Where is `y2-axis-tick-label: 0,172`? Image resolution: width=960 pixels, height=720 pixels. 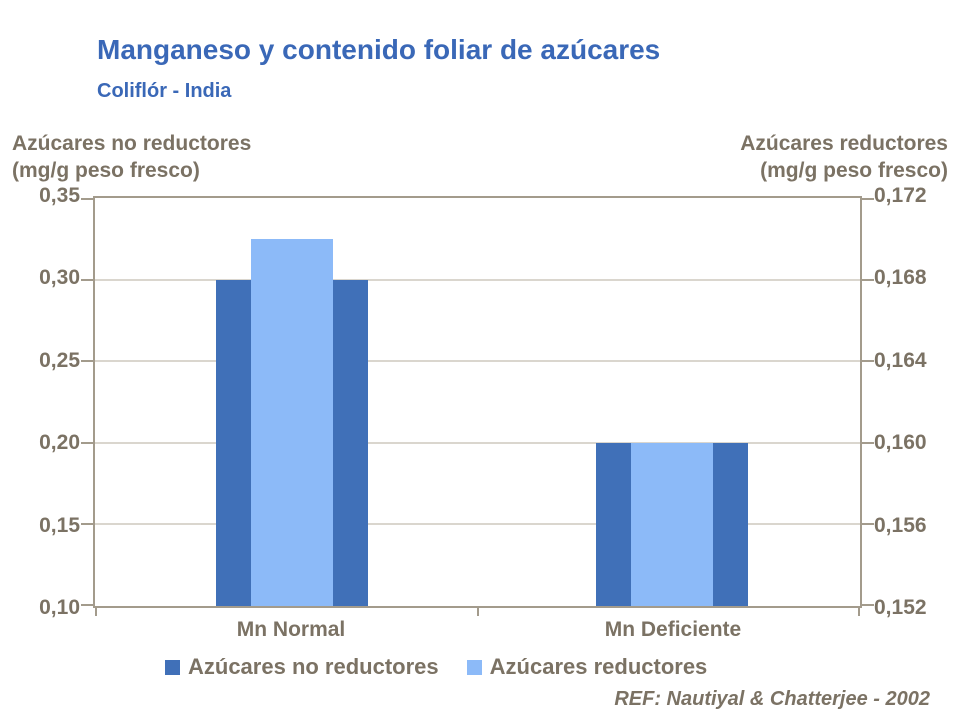
y2-axis-tick-label: 0,172 is located at coordinates (900, 195).